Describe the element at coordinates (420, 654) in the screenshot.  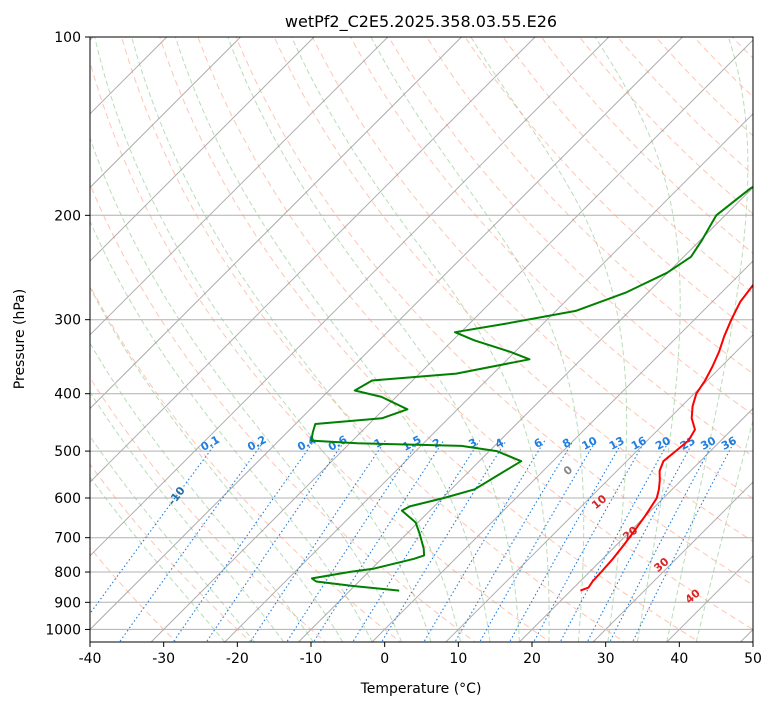
I see `x-axis-ticks: -40 -30 -20 -10 0 10 20 30 40 50` at that location.